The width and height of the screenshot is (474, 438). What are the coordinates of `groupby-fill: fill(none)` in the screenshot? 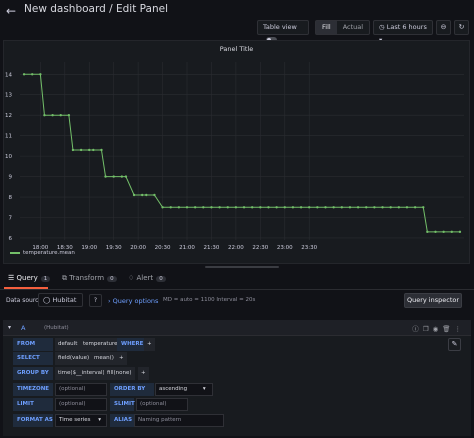 It's located at (119, 373).